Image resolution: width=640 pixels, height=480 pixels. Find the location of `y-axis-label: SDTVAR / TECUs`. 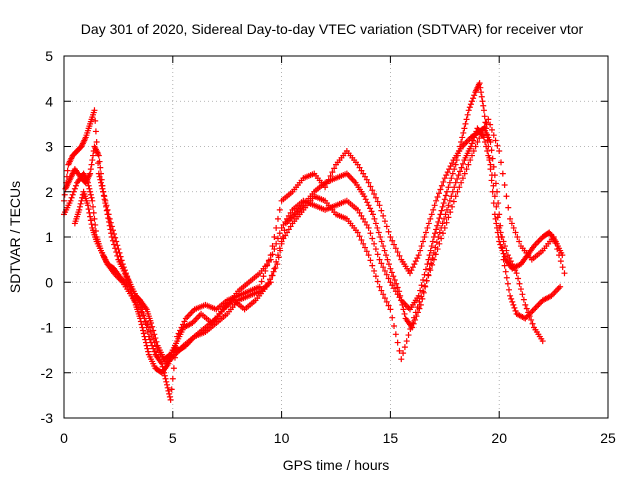

y-axis-label: SDTVAR / TECUs is located at coordinates (15, 237).